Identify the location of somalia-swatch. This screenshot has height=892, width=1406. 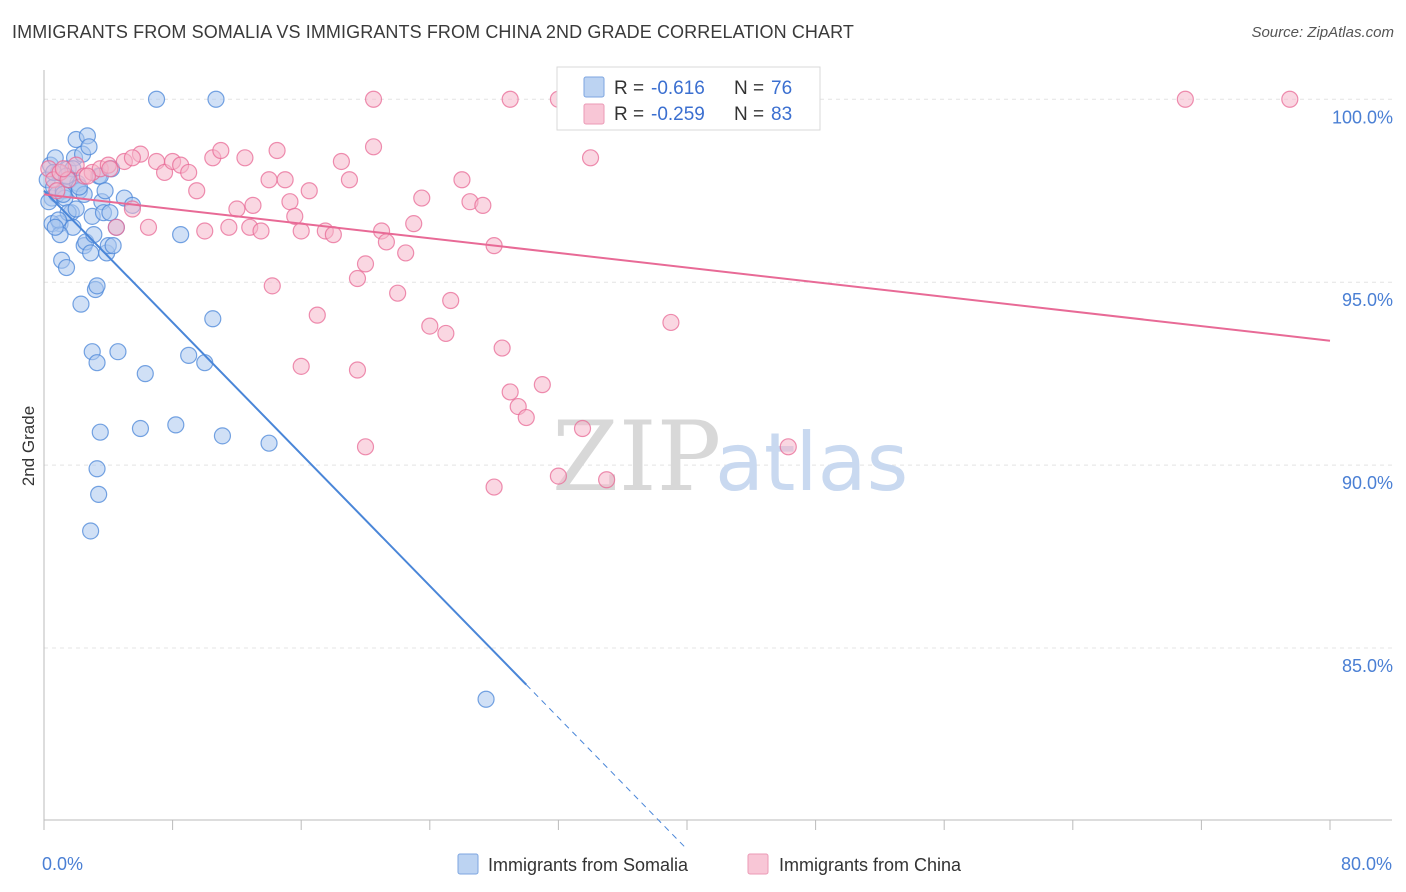
(594, 87).